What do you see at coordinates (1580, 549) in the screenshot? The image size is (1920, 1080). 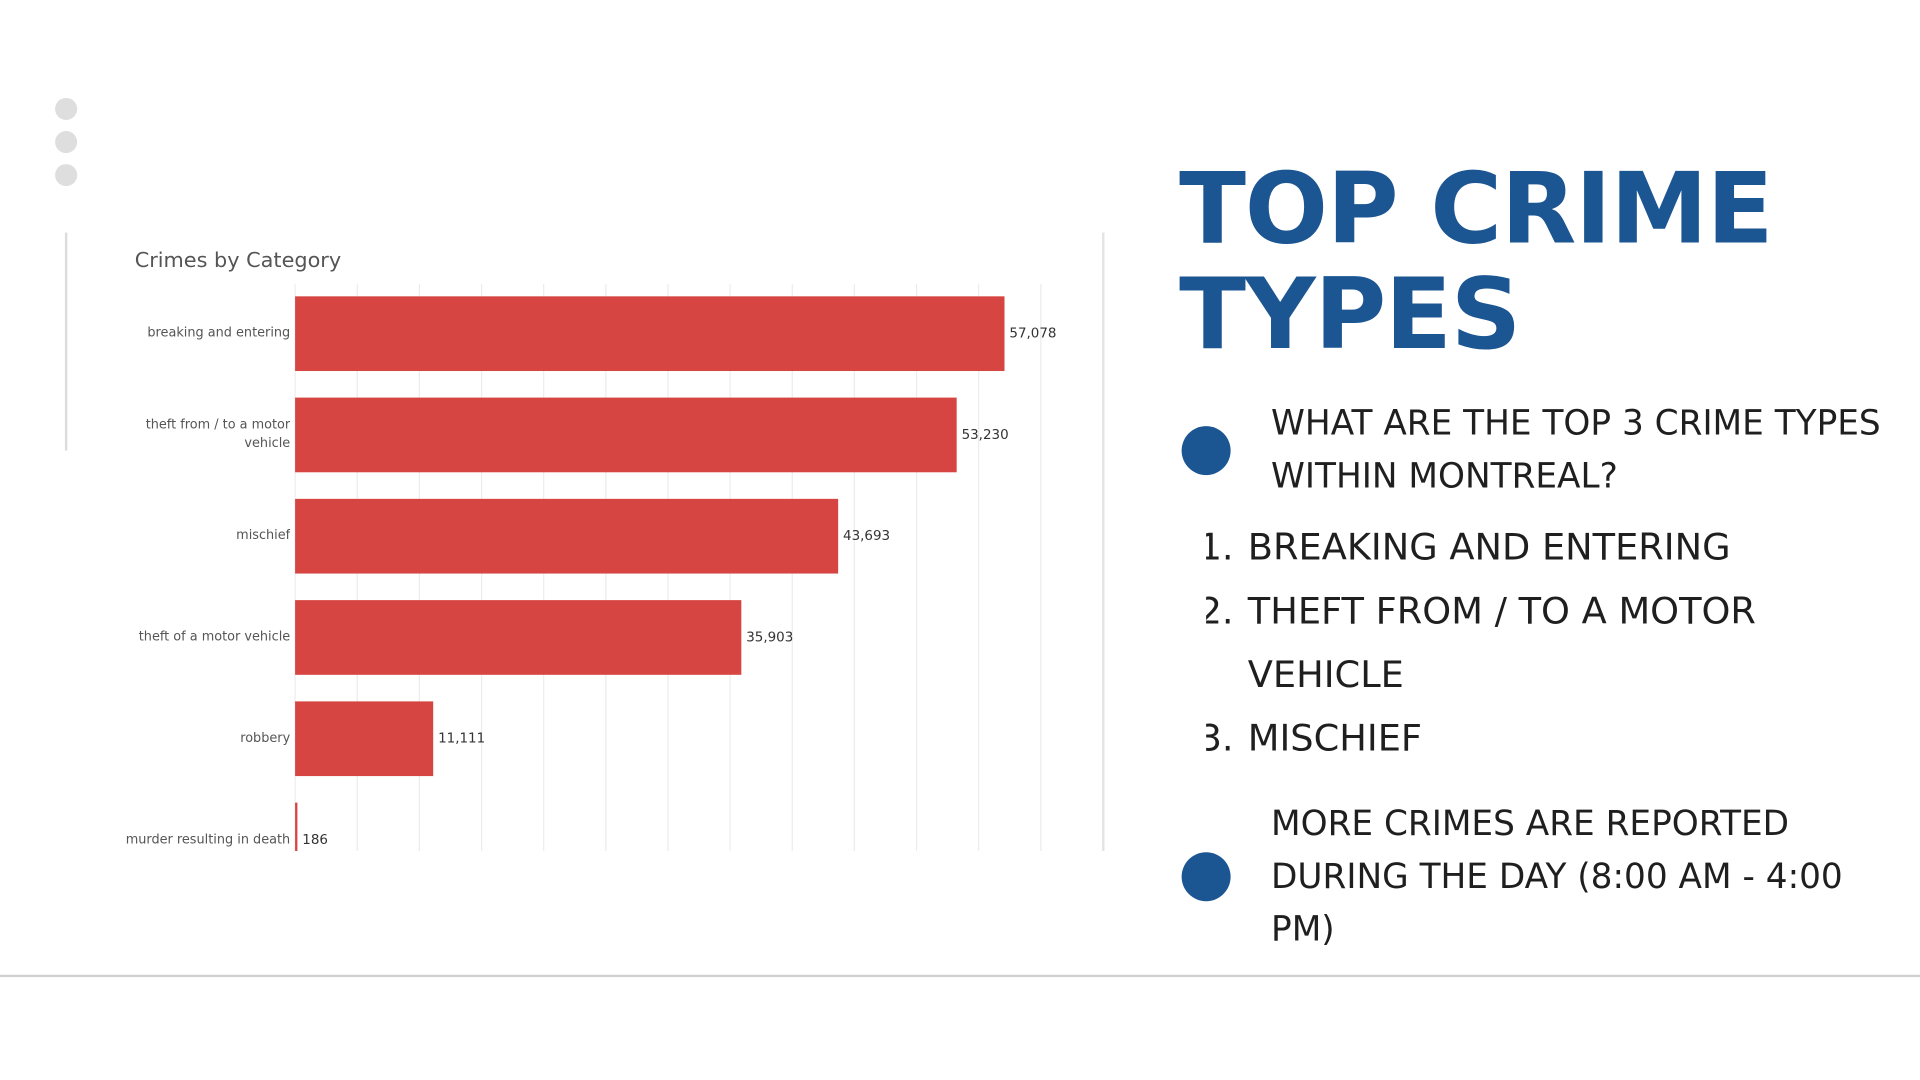 I see `list-item: BREAKING AND ENTERING` at bounding box center [1580, 549].